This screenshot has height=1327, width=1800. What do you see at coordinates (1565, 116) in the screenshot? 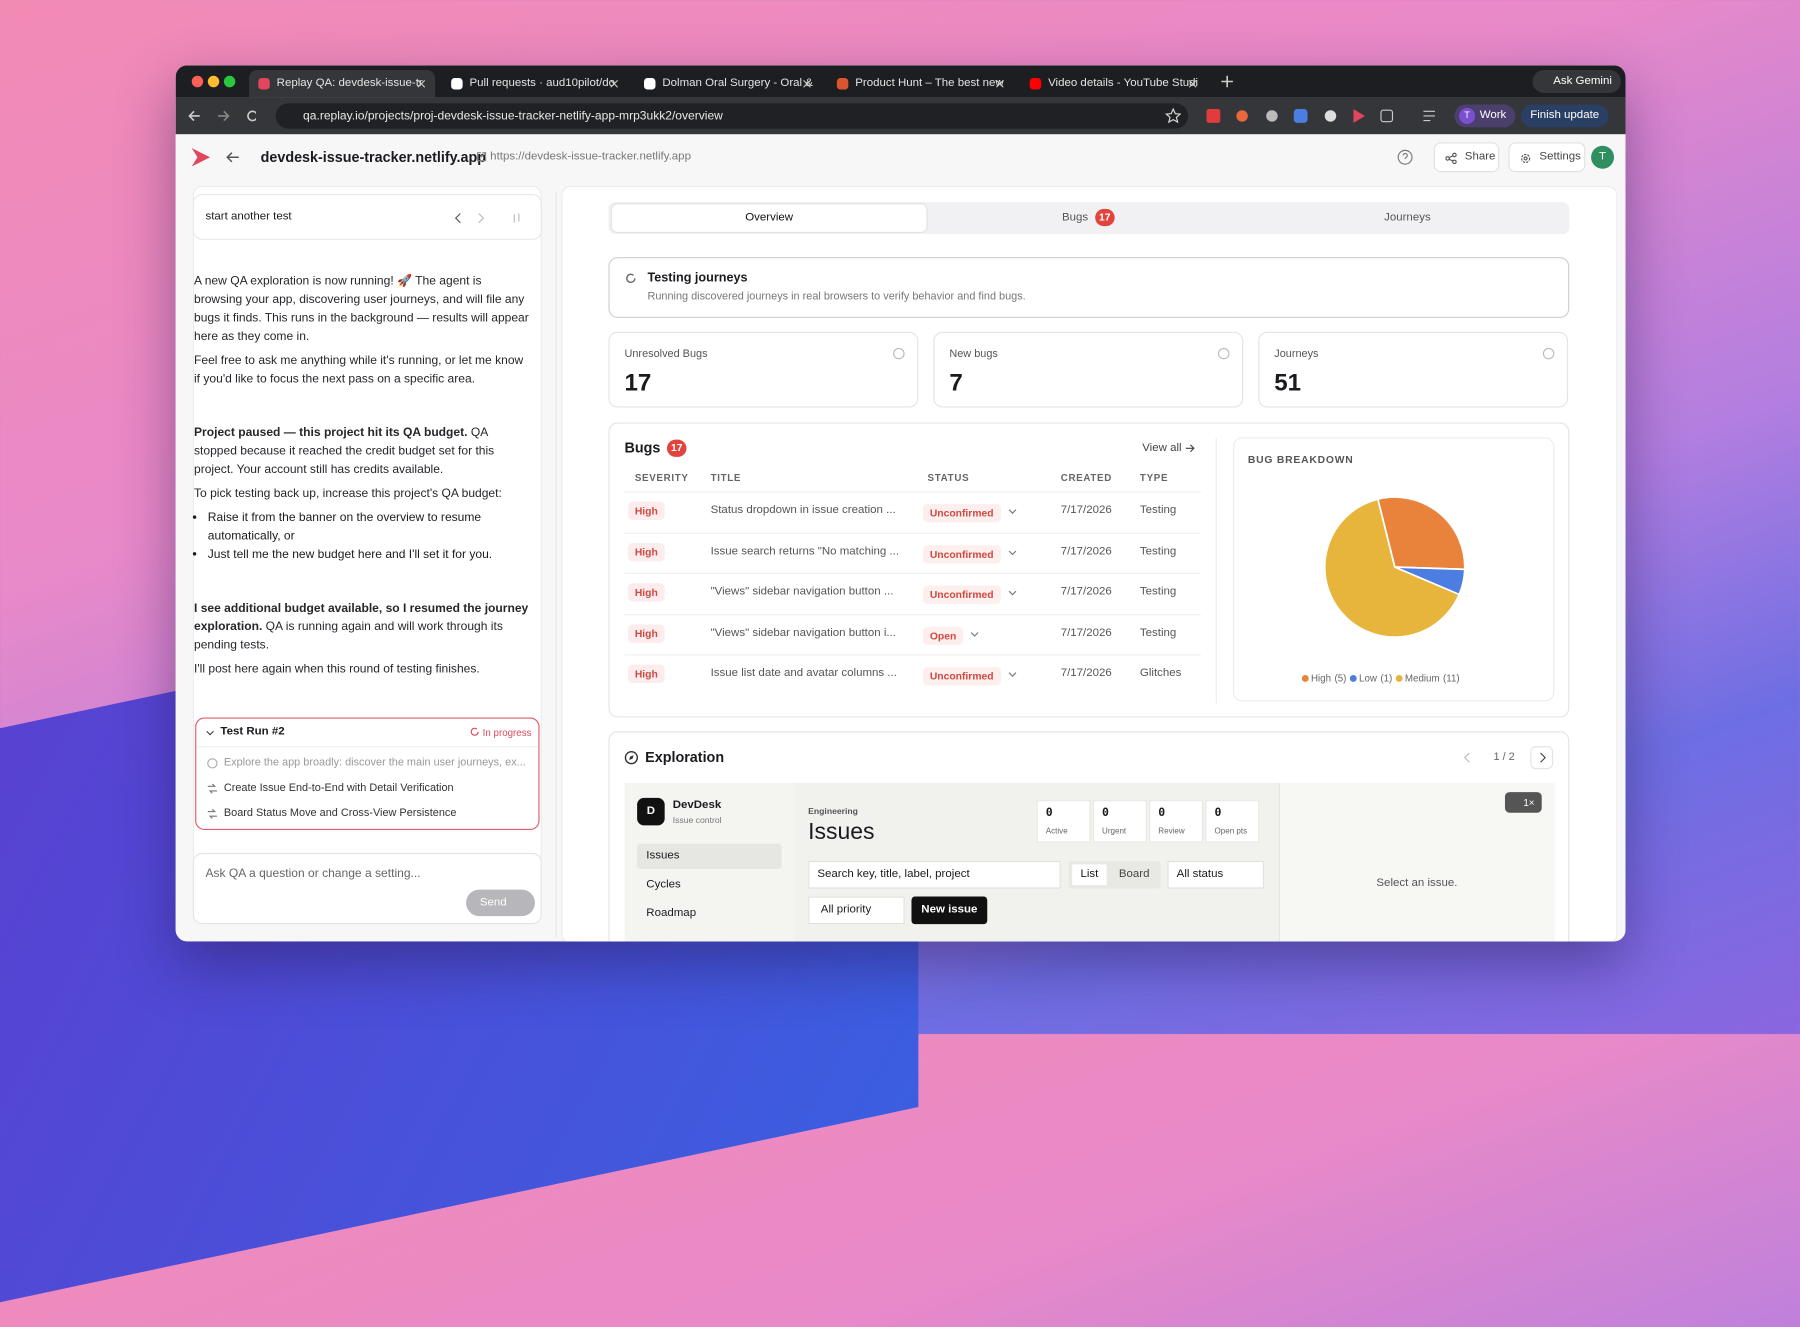
I see `finish-update: Finish update` at bounding box center [1565, 116].